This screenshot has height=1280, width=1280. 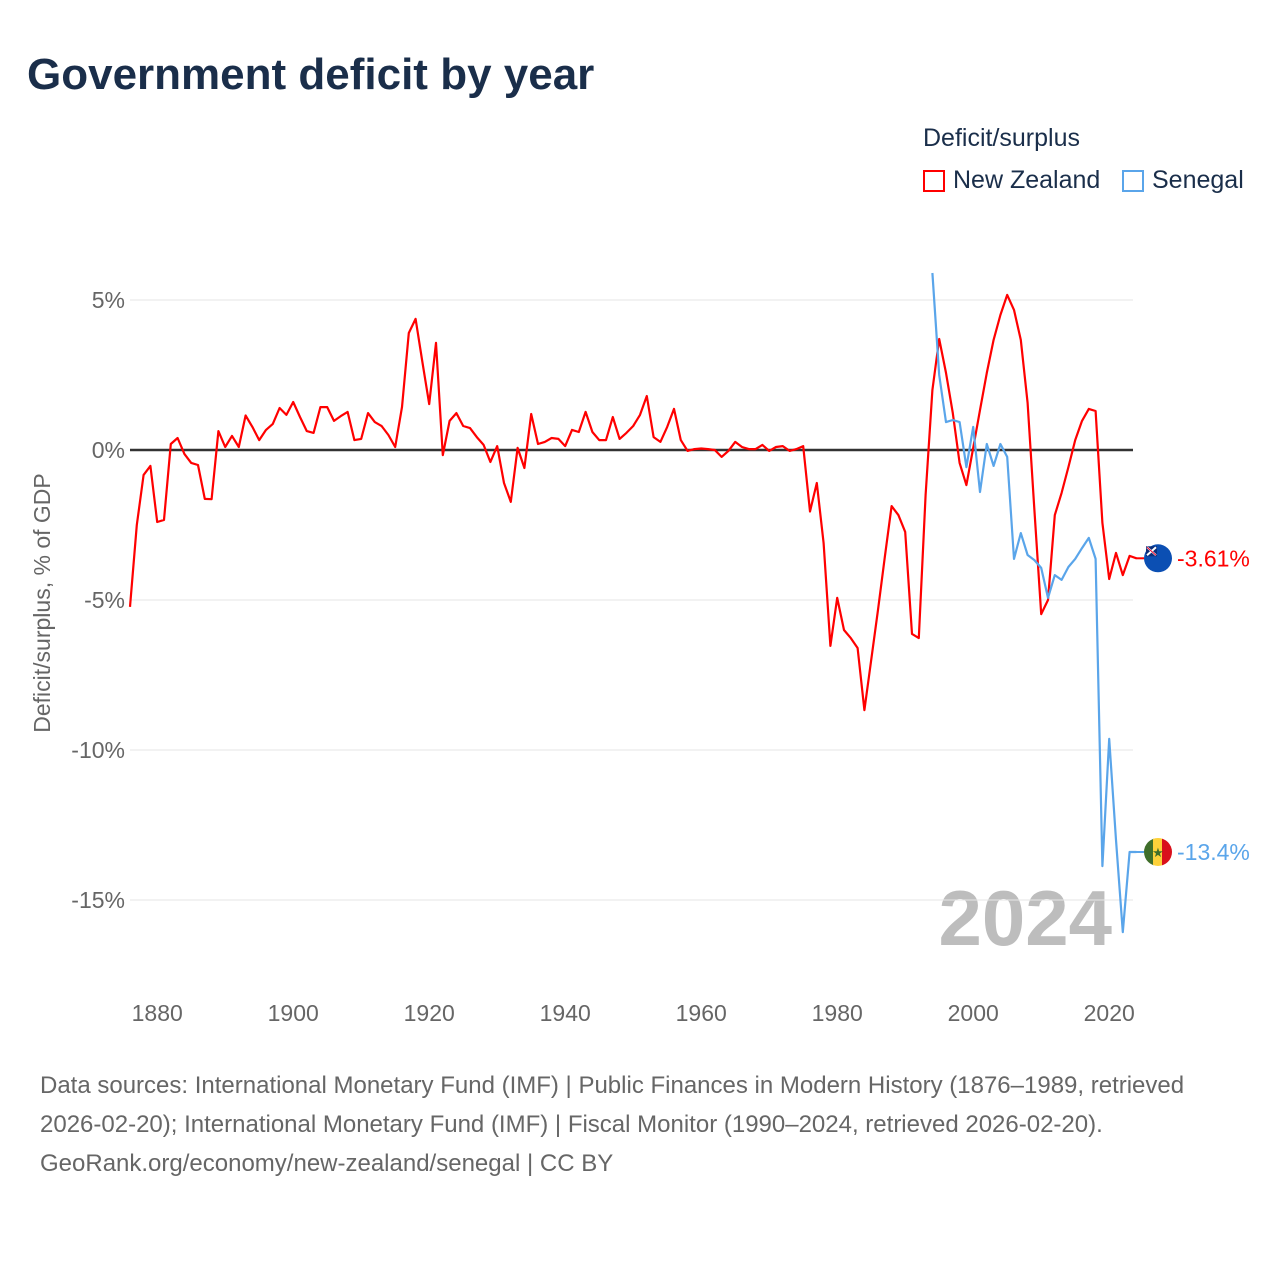 What do you see at coordinates (293, 1013) in the screenshot?
I see `x-tick-label: 1900` at bounding box center [293, 1013].